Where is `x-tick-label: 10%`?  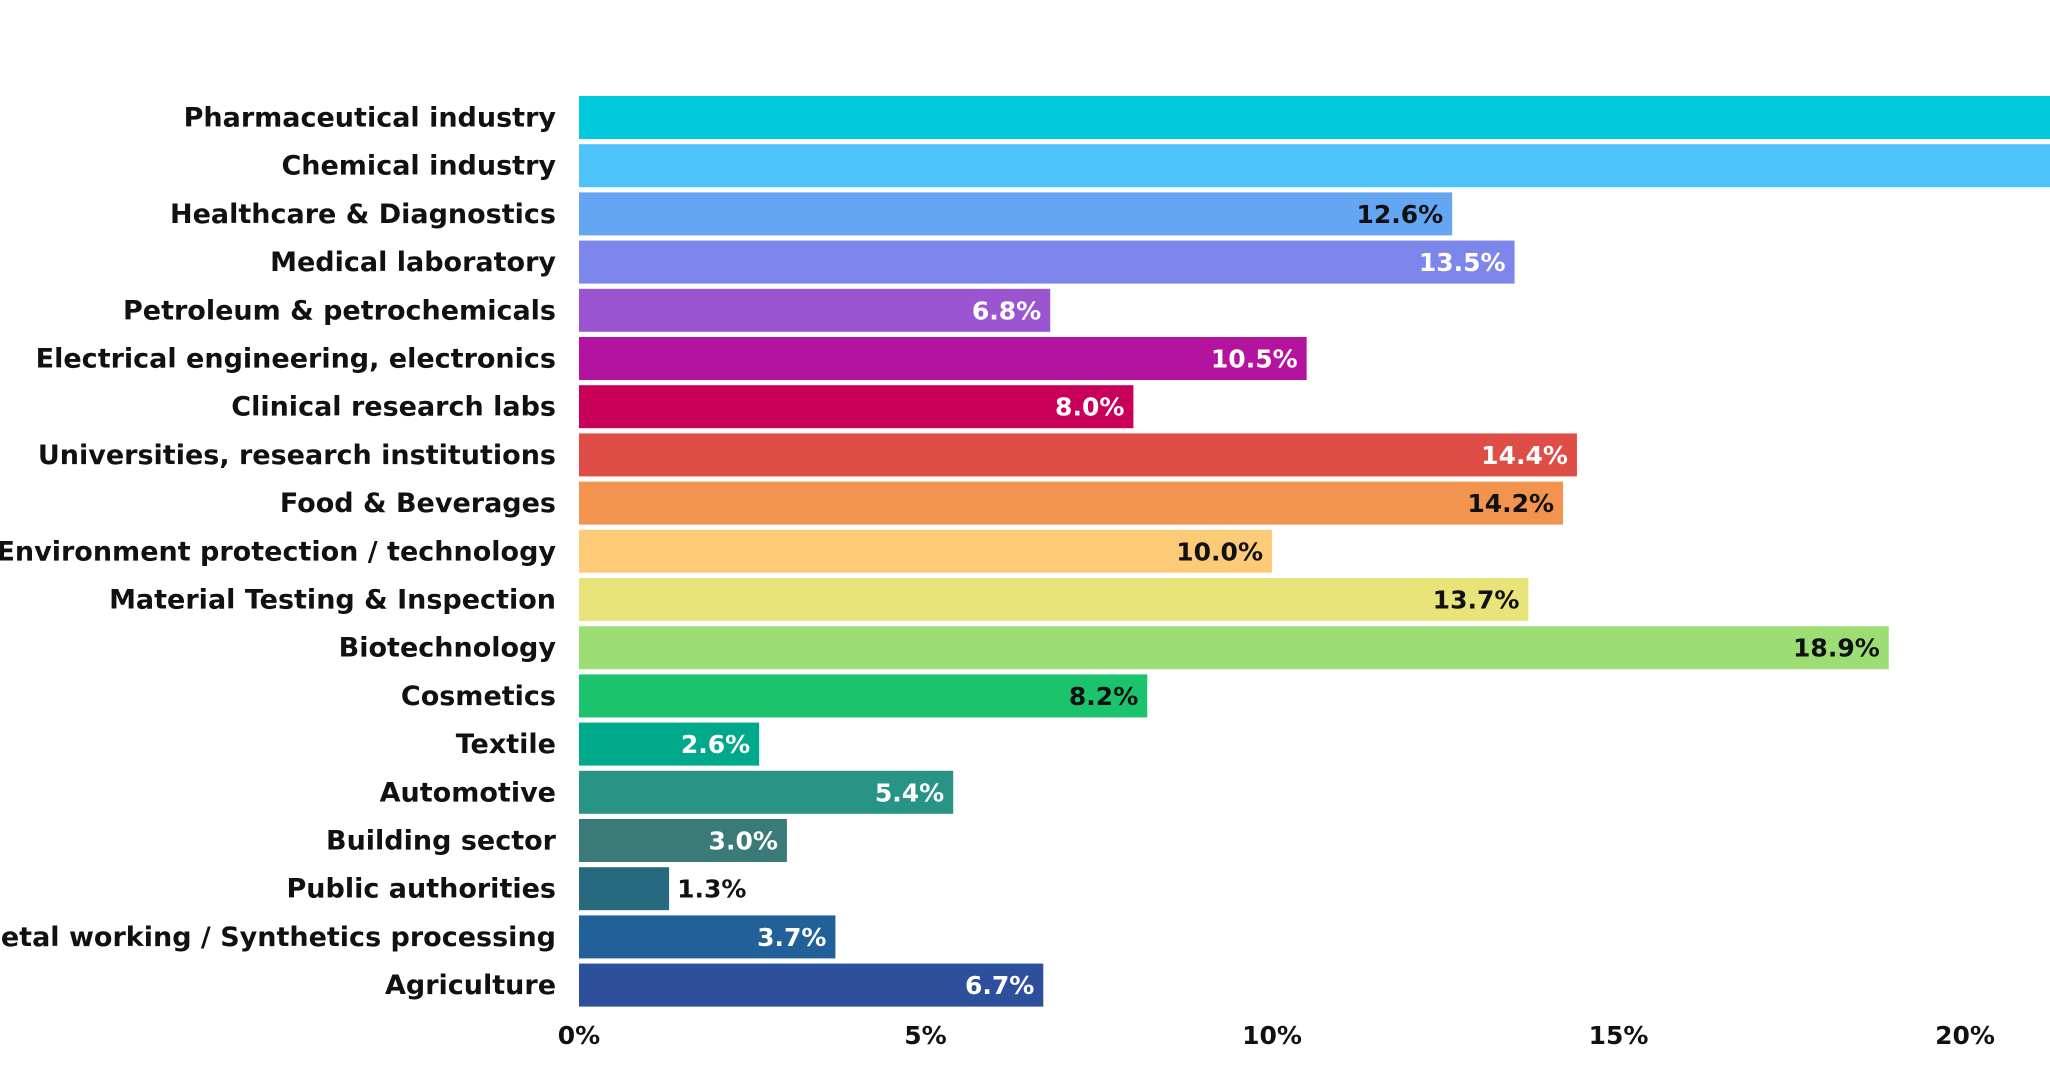 x-tick-label: 10% is located at coordinates (1272, 1035).